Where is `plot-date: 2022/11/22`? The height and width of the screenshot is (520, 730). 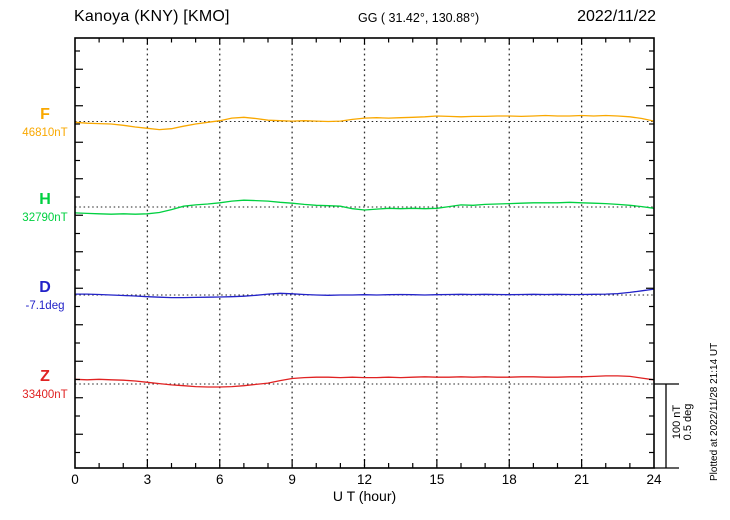
plot-date: 2022/11/22 is located at coordinates (616, 16).